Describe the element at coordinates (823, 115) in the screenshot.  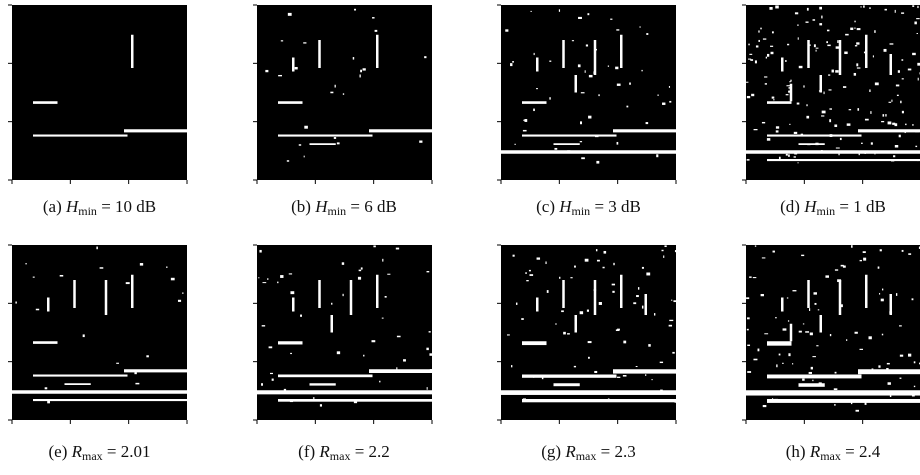
I see `panel: (d) Hmin = 1 dB` at that location.